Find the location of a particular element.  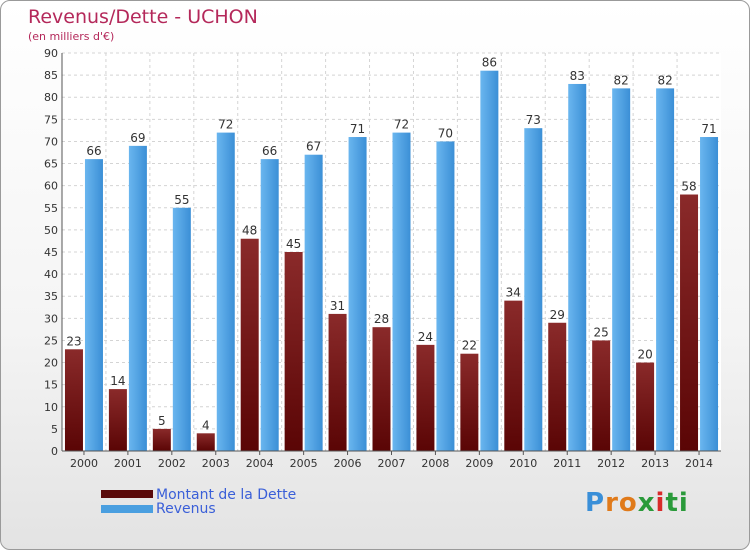

y-tick-label: 0 is located at coordinates (54, 451).